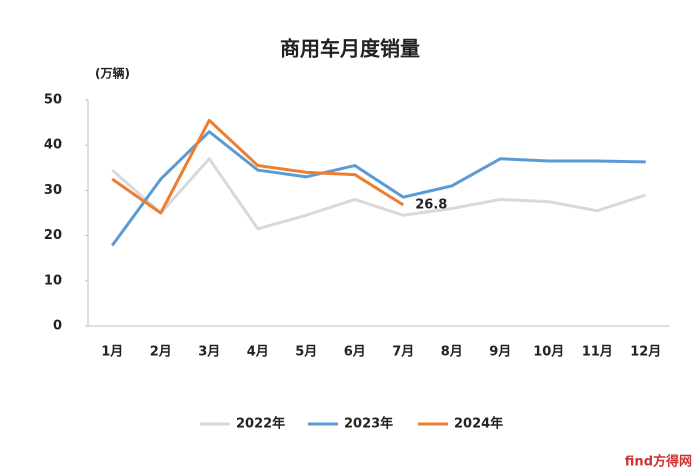 The image size is (700, 474). I want to click on legend-label: 2024年, so click(478, 424).